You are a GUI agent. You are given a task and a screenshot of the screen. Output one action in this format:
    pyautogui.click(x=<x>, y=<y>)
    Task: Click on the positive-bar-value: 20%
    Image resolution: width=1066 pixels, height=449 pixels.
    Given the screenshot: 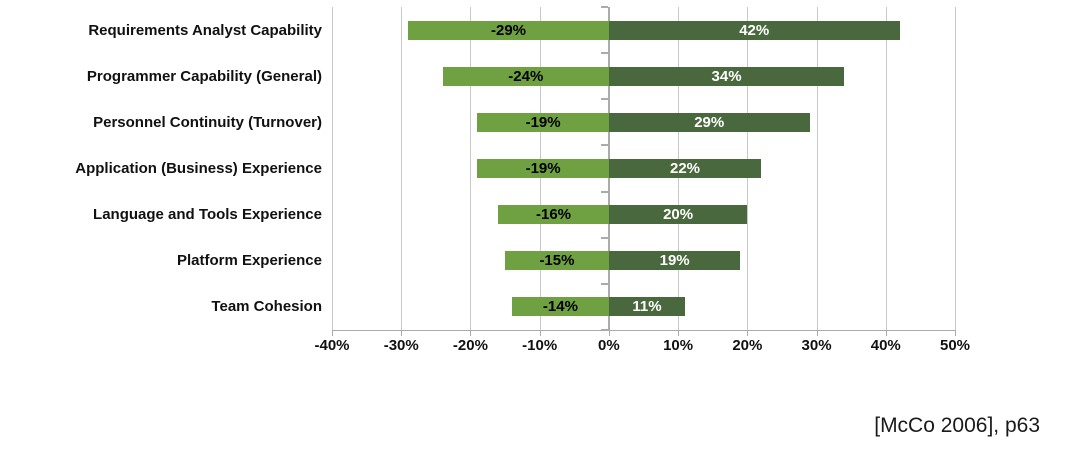 What is the action you would take?
    pyautogui.click(x=678, y=214)
    